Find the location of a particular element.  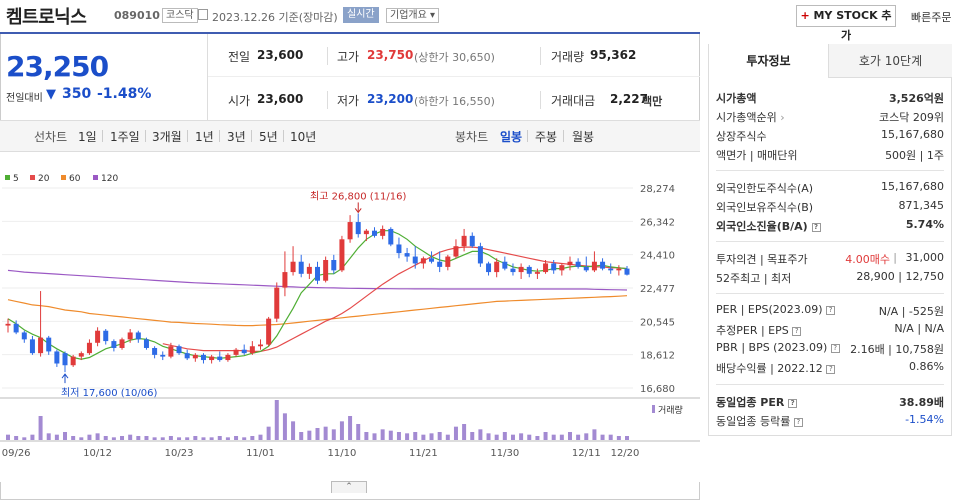

prev-diff-label: 전일대비 is located at coordinates (24, 98).